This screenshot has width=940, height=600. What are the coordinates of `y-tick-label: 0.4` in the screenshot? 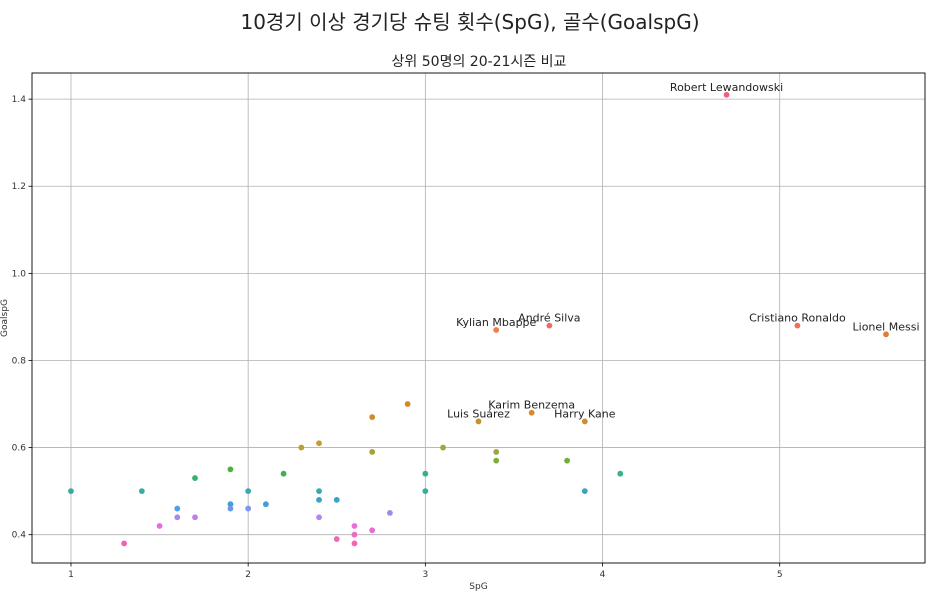 It's located at (19, 536).